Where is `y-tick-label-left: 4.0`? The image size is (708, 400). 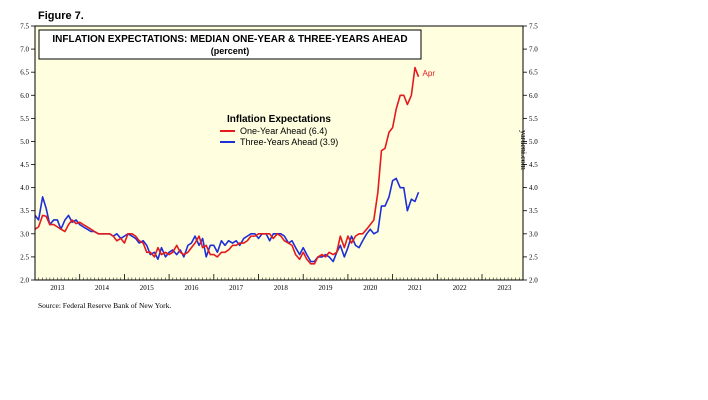 y-tick-label-left: 4.0 is located at coordinates (24, 188).